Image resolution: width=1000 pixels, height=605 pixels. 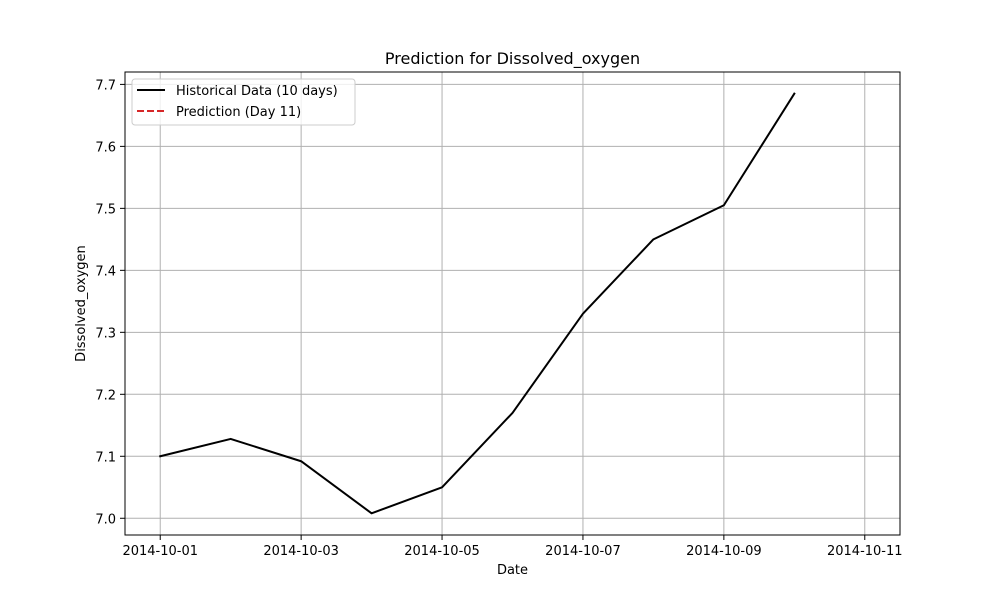 I want to click on x-tick-label: 2014-10-11, so click(x=865, y=551).